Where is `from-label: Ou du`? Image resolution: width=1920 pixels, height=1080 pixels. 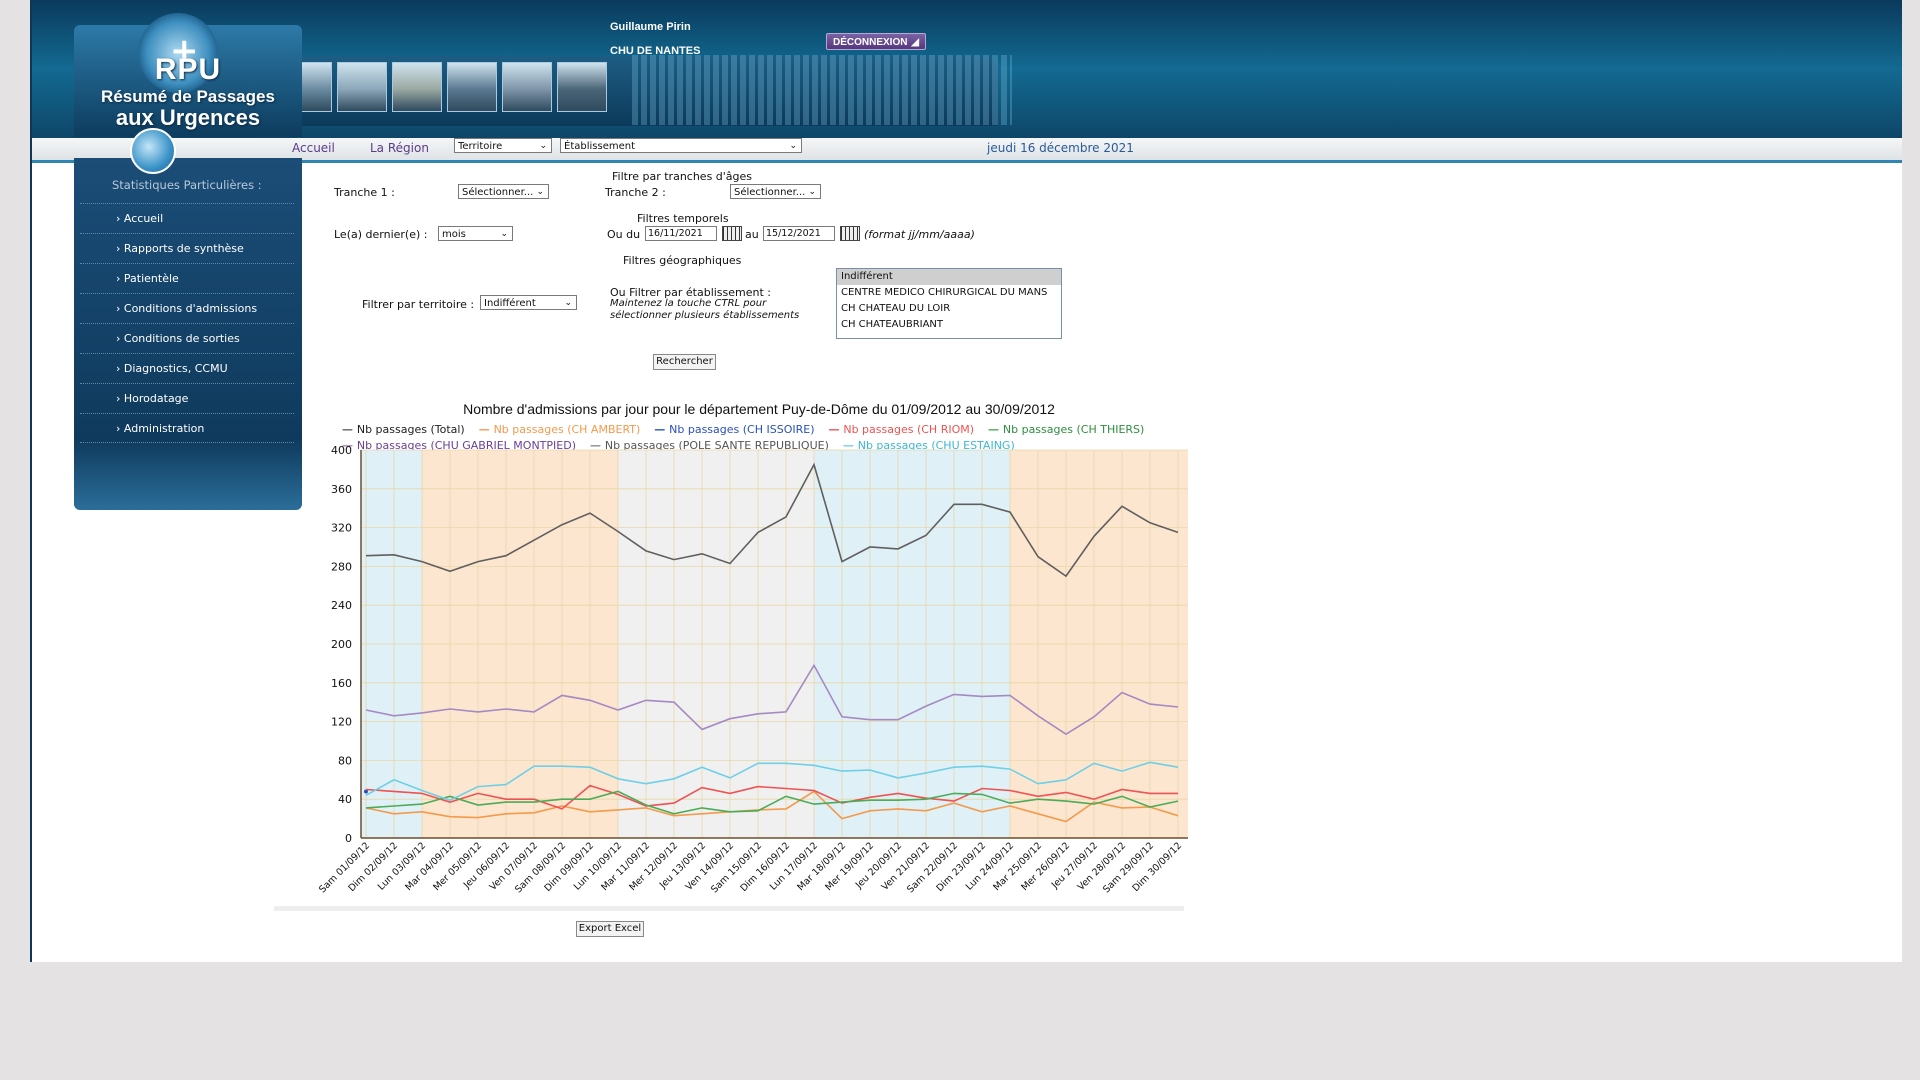 from-label: Ou du is located at coordinates (624, 234).